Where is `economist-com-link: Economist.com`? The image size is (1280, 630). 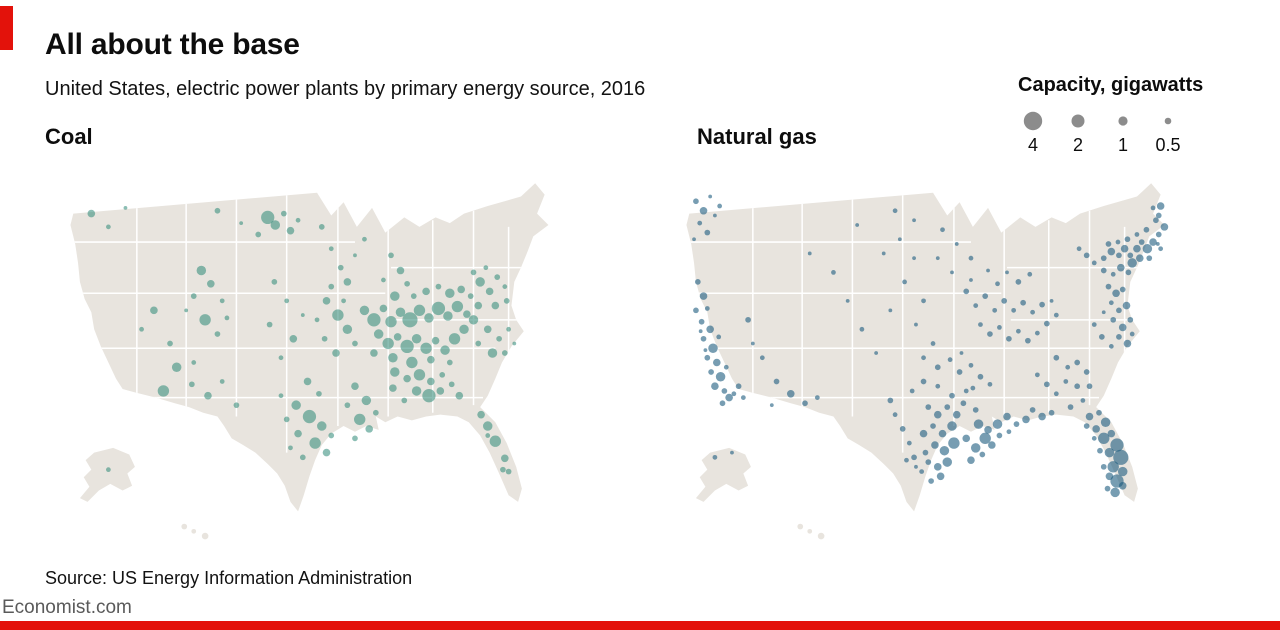 economist-com-link: Economist.com is located at coordinates (67, 607).